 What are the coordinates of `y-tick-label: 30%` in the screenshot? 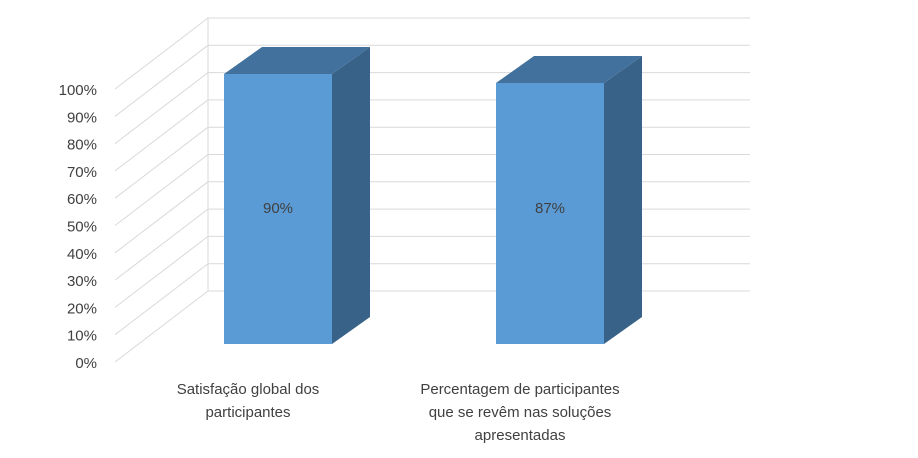 It's located at (82, 281).